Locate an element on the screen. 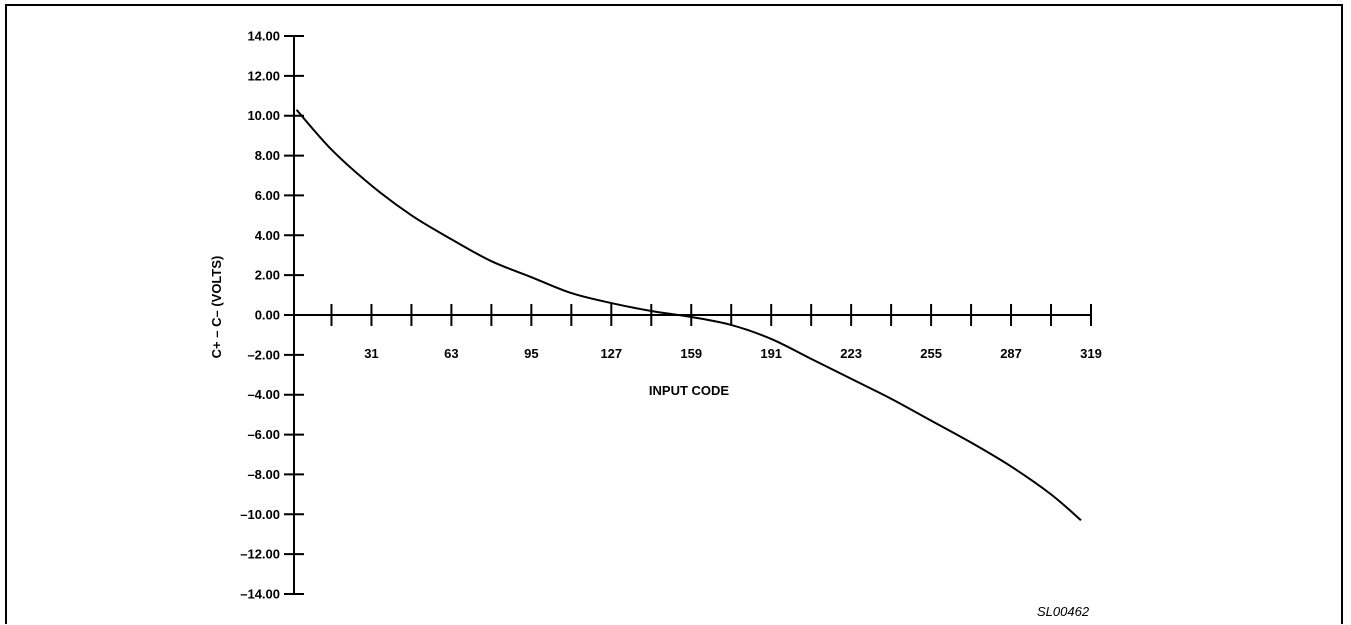  y-tick-label: –6.00 is located at coordinates (263, 434).